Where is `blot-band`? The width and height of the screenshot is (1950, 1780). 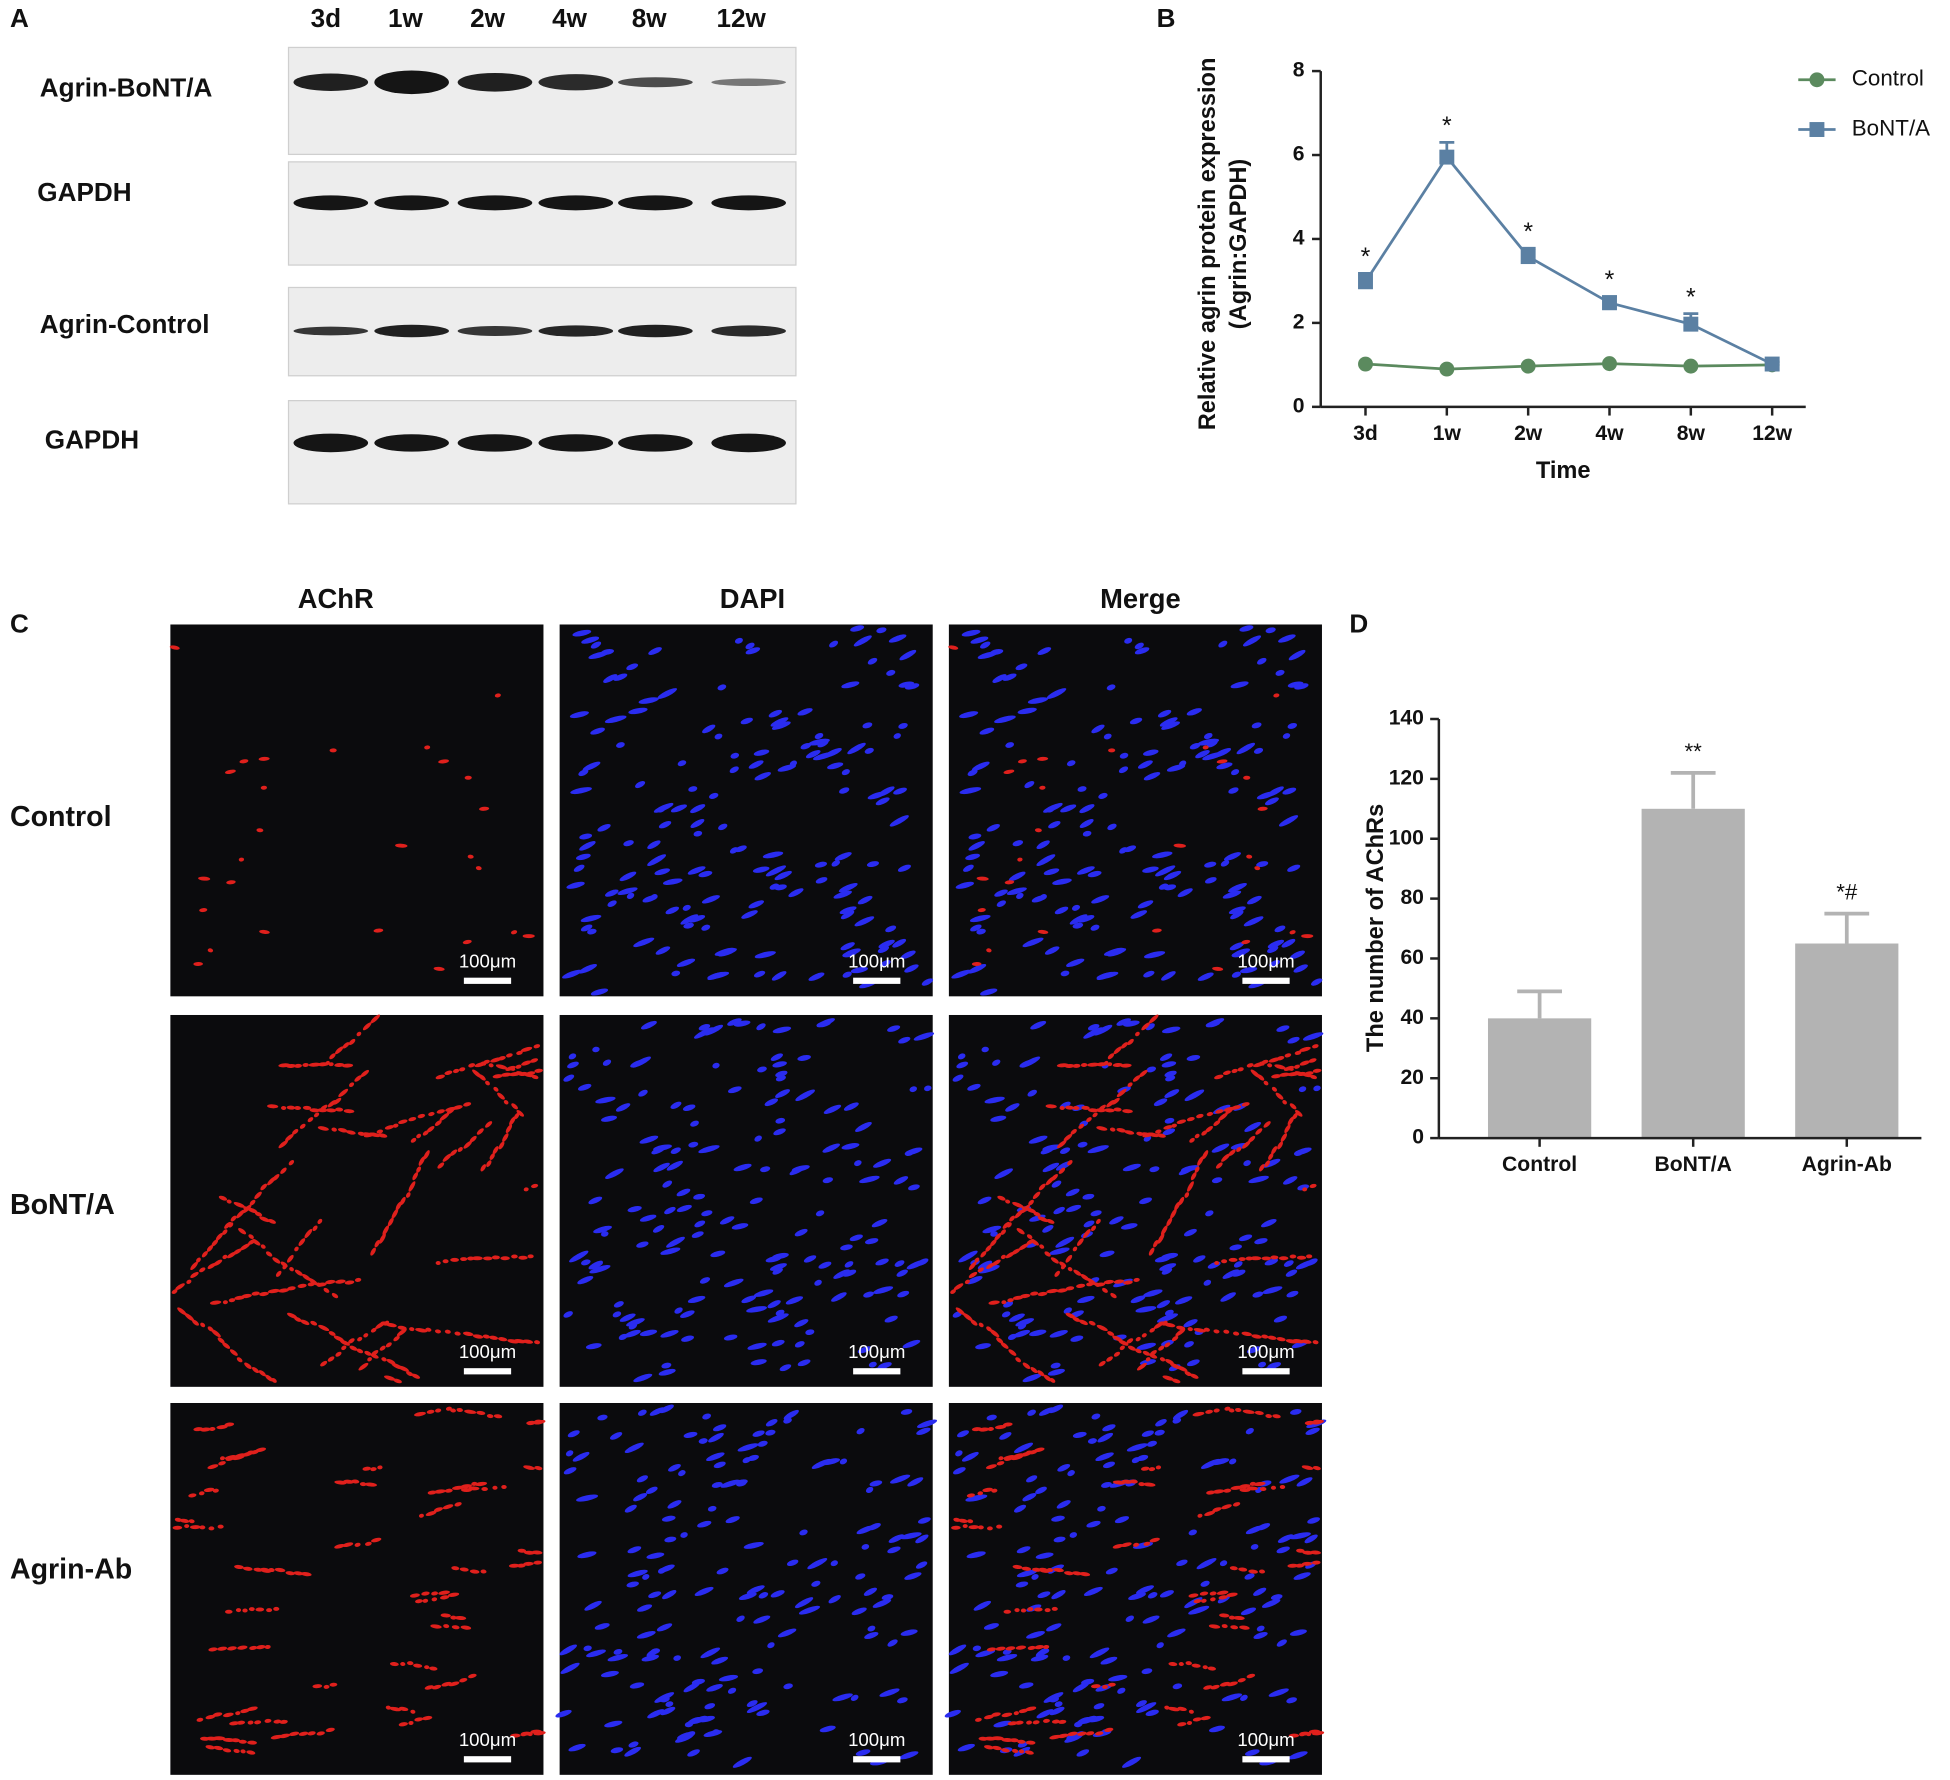 blot-band is located at coordinates (748, 203).